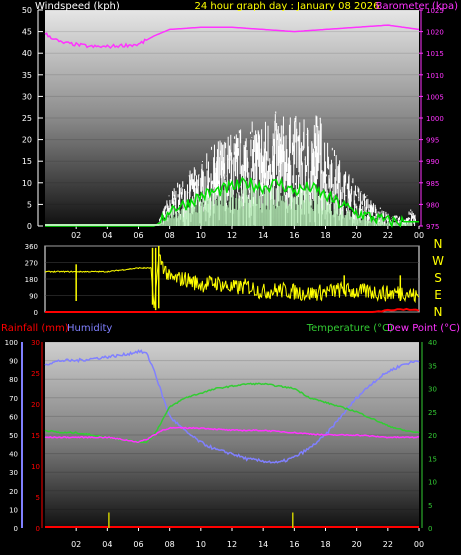  What do you see at coordinates (77, 6) in the screenshot?
I see `wind-axis-title: Windspeed (kph)` at bounding box center [77, 6].